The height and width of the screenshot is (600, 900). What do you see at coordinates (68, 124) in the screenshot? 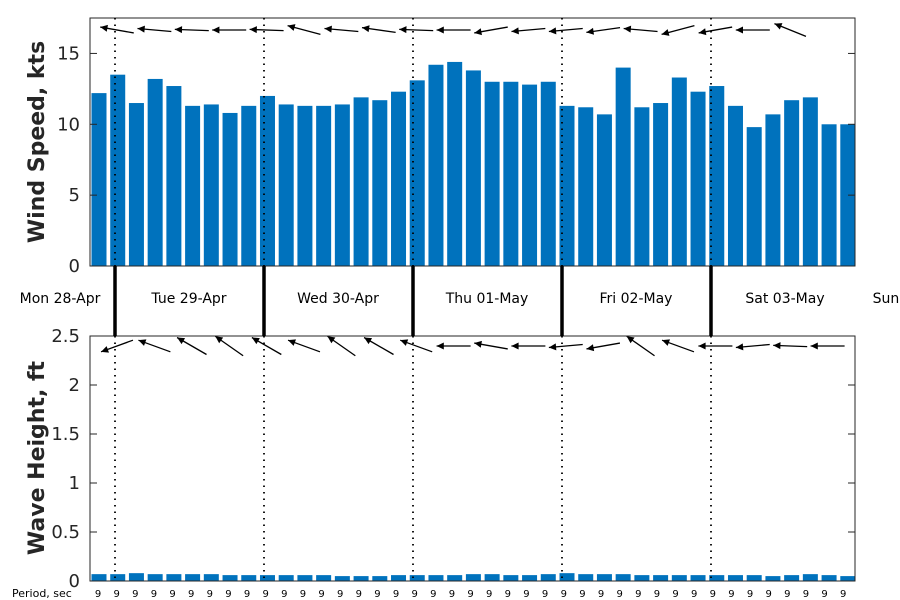
I see `y-tick-label: 10` at bounding box center [68, 124].